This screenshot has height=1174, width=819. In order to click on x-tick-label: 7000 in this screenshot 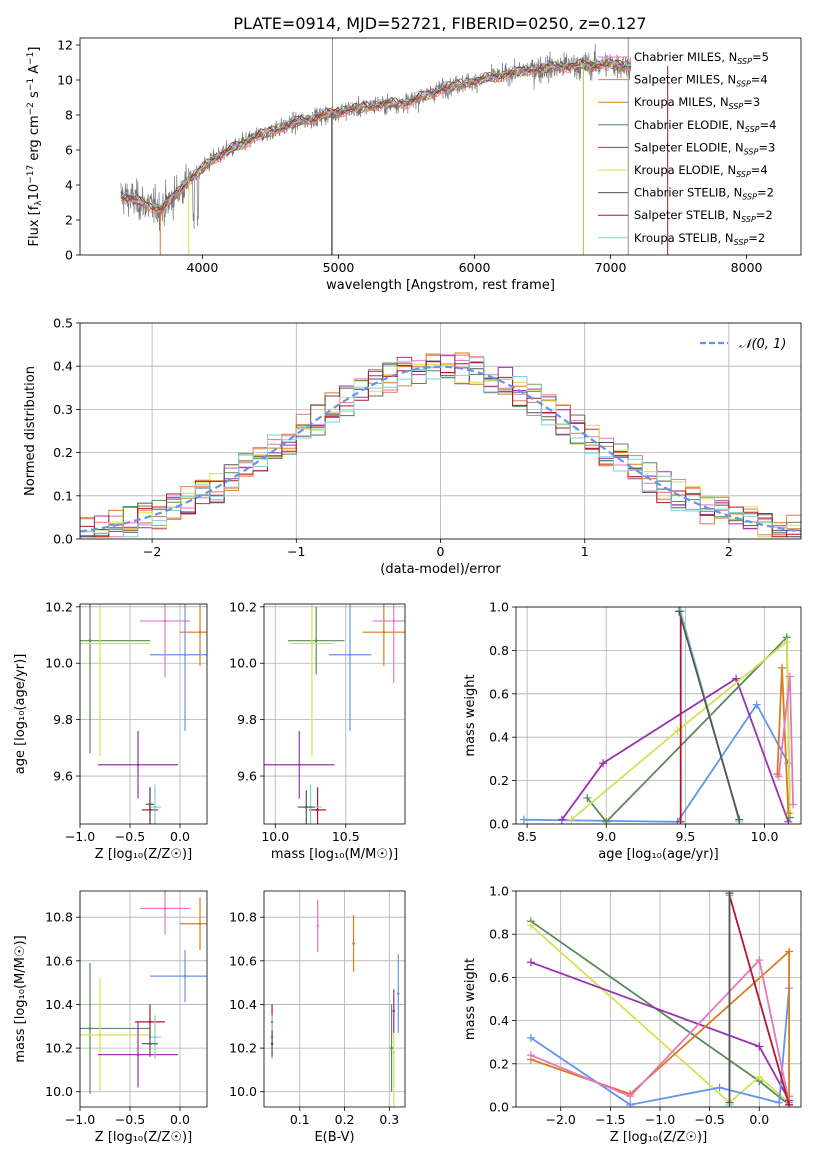, I will do `click(611, 267)`.